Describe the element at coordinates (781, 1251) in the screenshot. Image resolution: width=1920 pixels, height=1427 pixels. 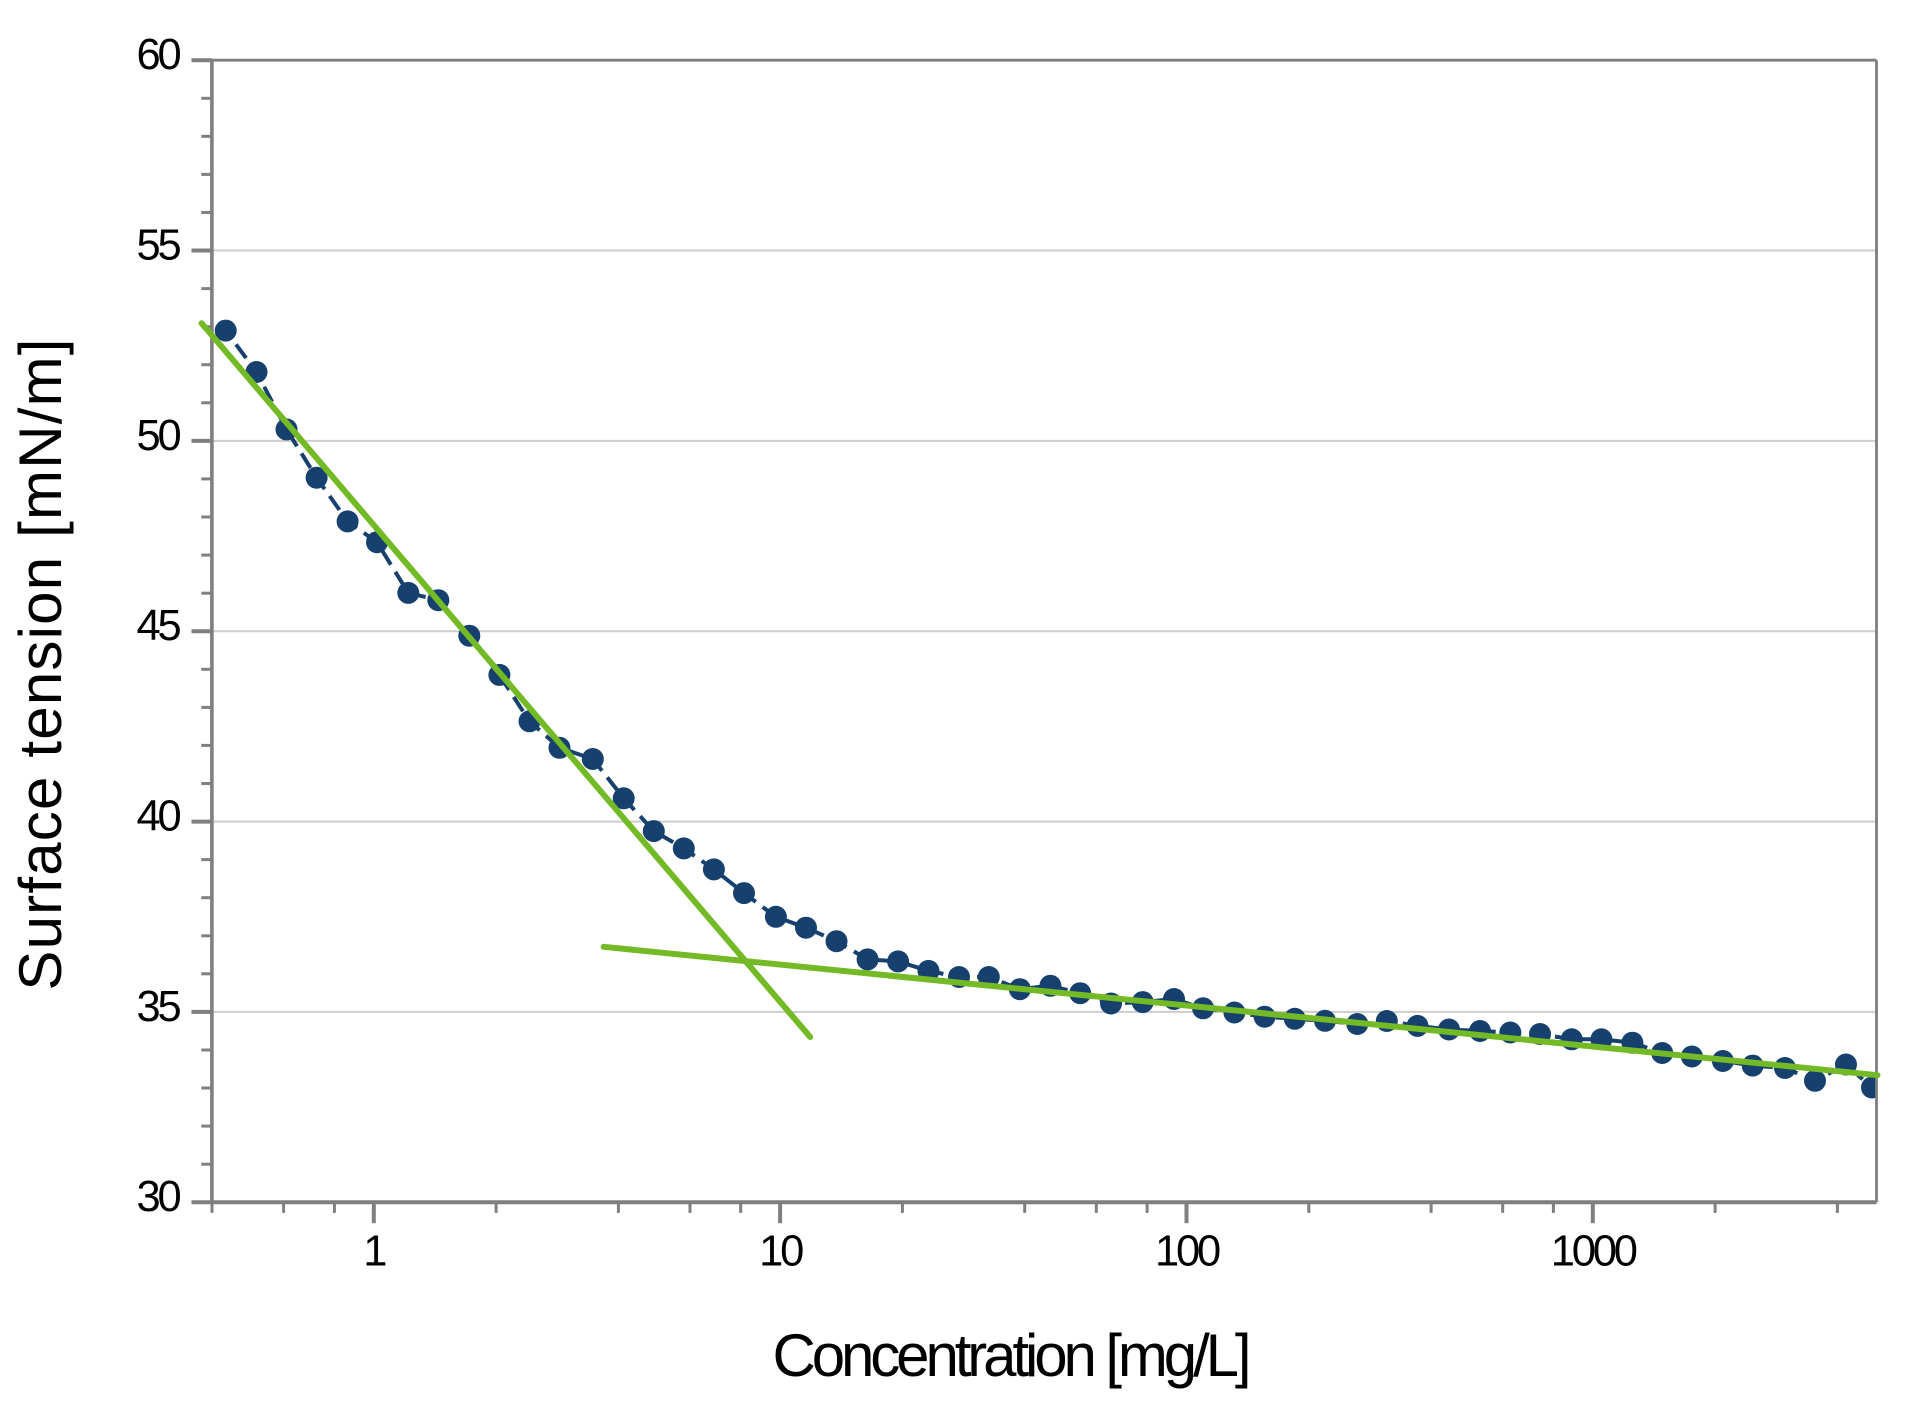
I see `svg-text: 10` at that location.